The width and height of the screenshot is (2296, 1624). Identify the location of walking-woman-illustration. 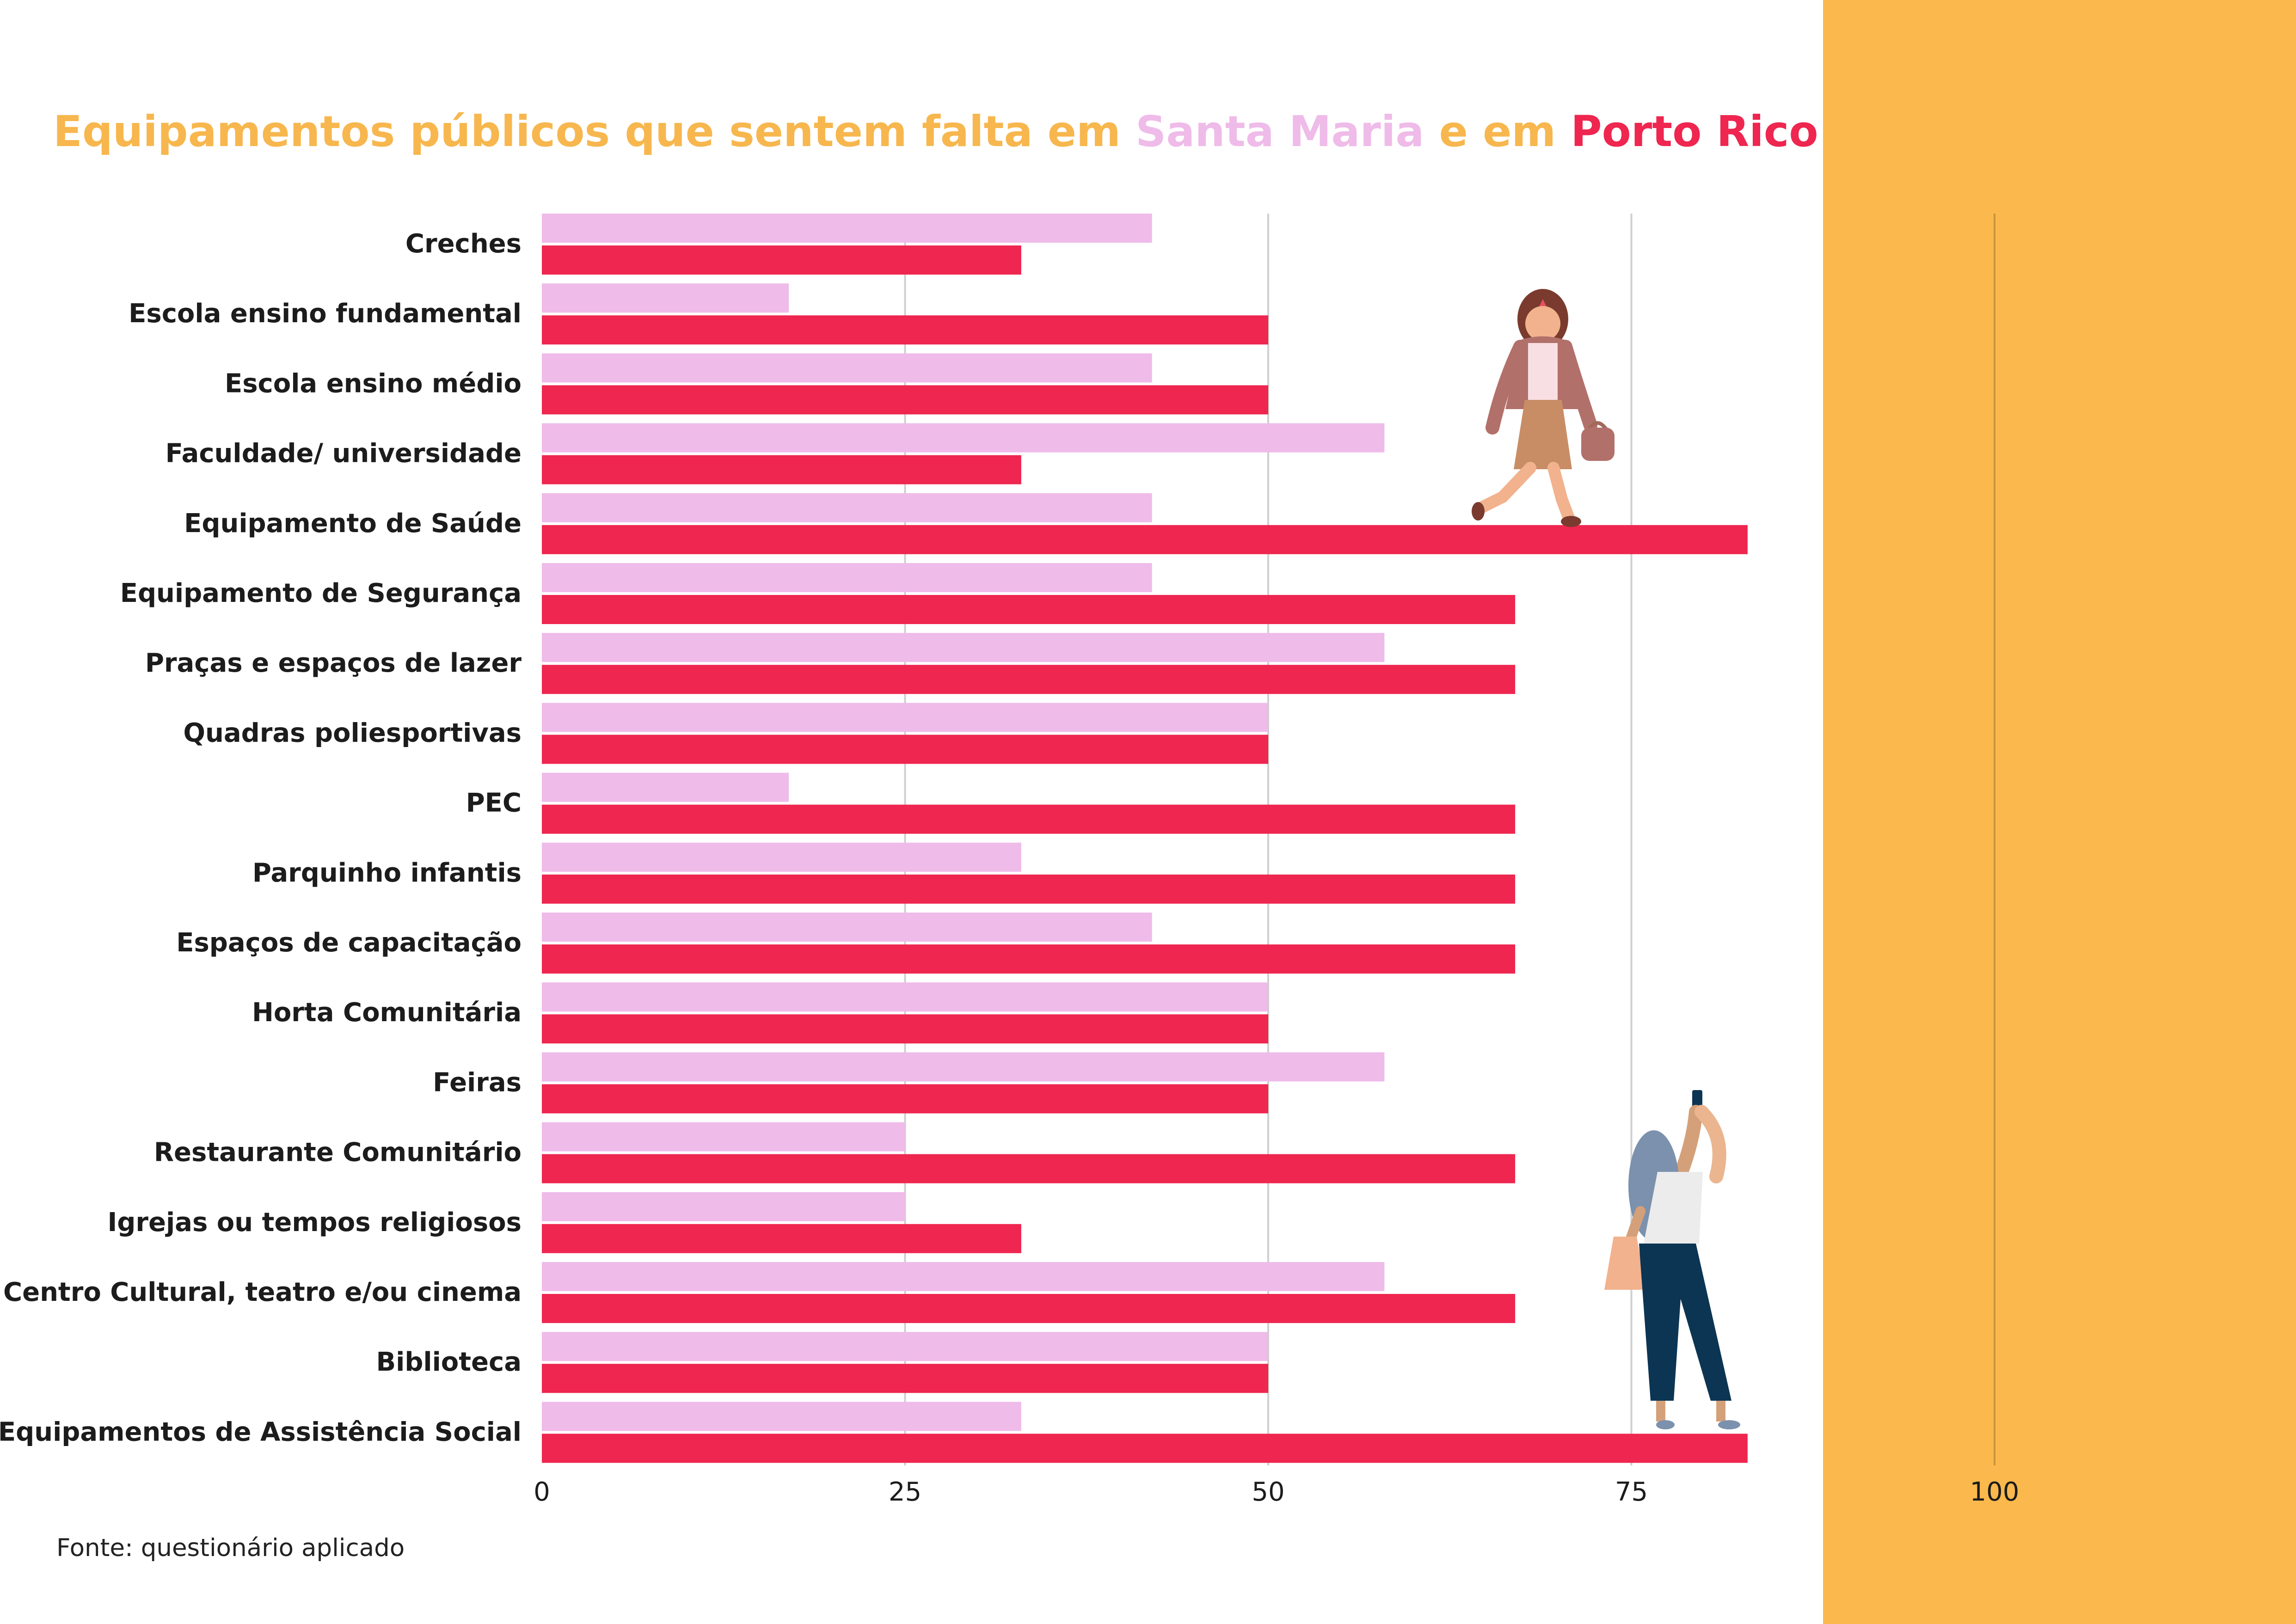
(1543, 408).